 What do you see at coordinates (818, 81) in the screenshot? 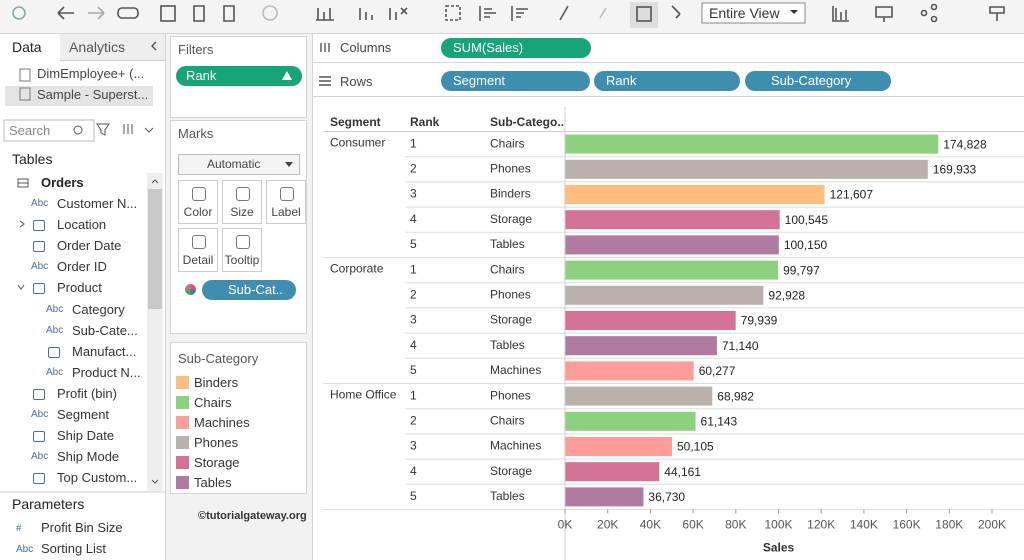
I see `row-pill: Sub-Category` at bounding box center [818, 81].